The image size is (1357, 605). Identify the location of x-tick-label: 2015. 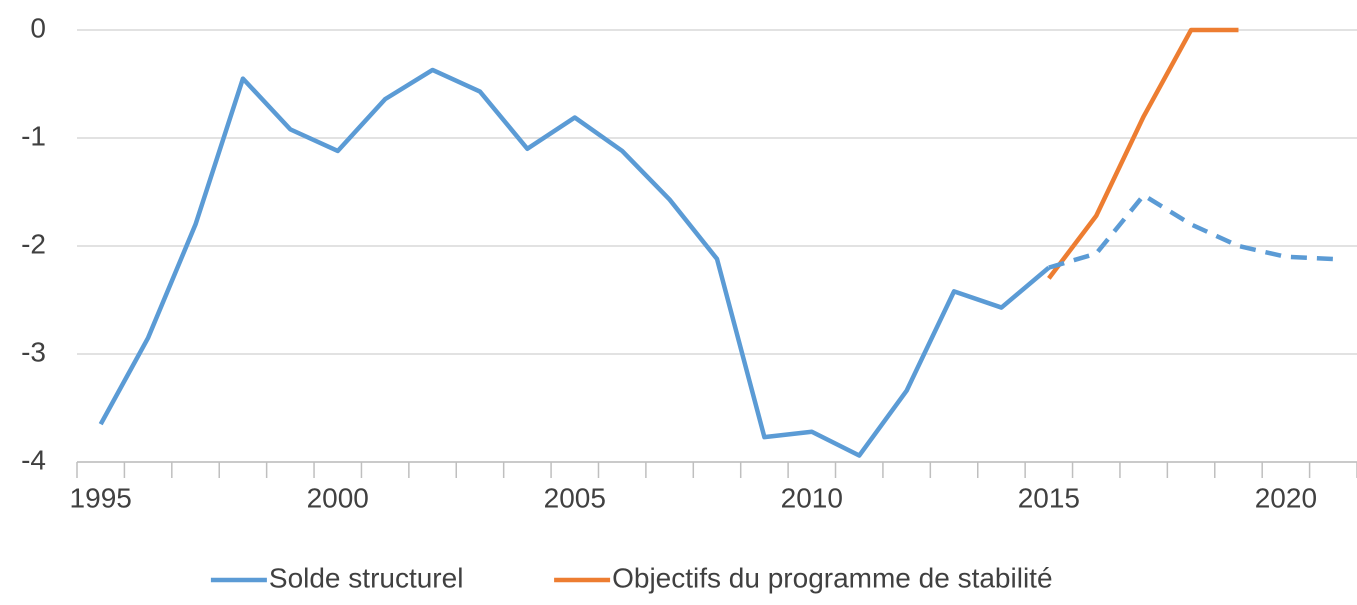
(1049, 497).